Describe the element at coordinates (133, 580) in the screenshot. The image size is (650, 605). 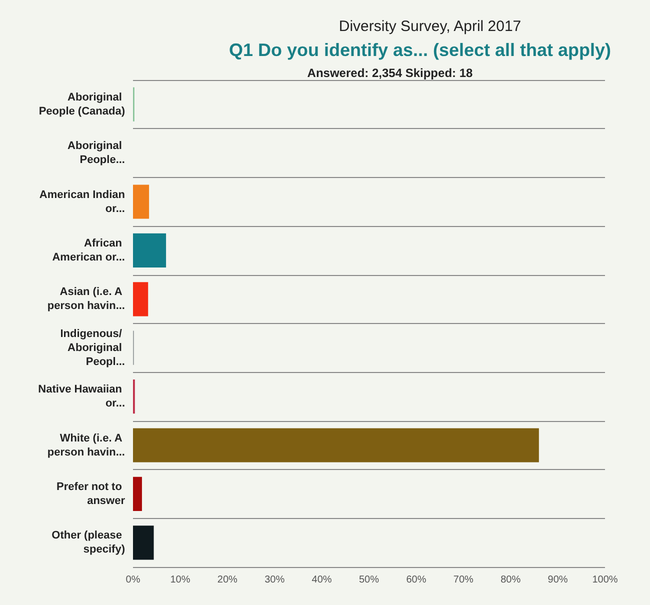
I see `x-tick-label: 0%` at that location.